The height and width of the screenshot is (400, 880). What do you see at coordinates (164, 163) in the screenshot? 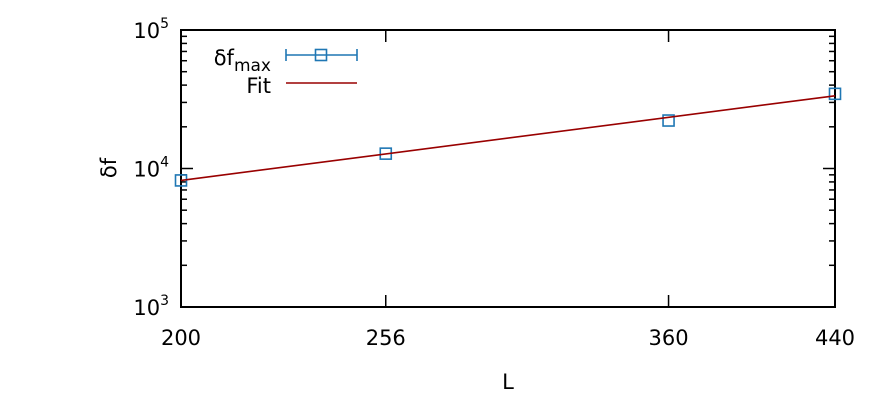
I see `y-tick-exp: 4` at bounding box center [164, 163].